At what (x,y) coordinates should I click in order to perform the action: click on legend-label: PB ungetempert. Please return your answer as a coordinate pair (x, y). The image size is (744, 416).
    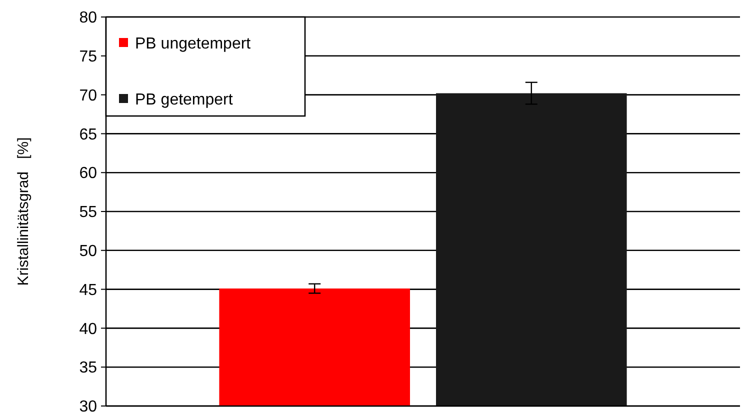
    Looking at the image, I should click on (193, 44).